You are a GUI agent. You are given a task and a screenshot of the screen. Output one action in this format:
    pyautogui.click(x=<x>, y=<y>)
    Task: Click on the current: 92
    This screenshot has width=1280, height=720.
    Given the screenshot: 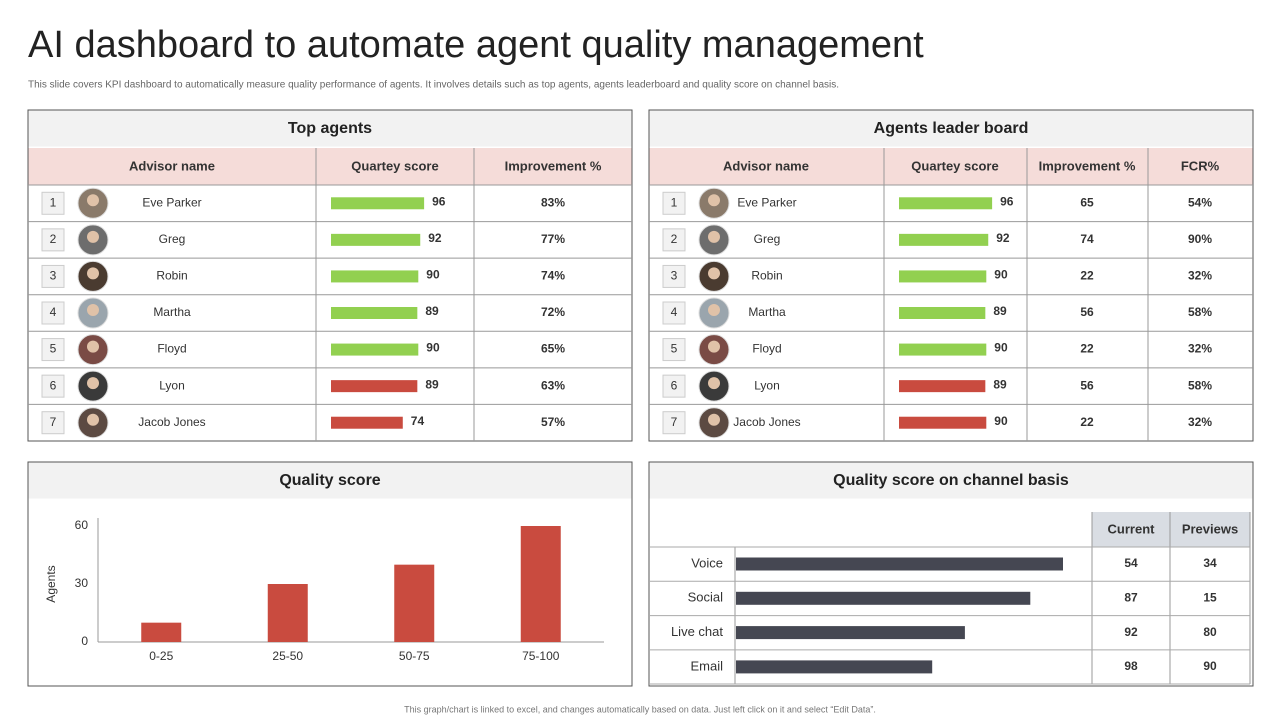 What is the action you would take?
    pyautogui.click(x=1131, y=632)
    